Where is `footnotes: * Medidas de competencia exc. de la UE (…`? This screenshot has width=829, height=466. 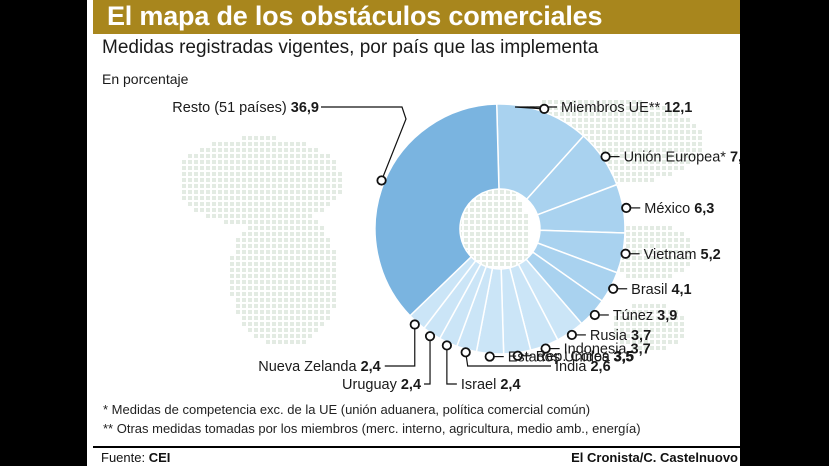 footnotes: * Medidas de competencia exc. de la UE (… is located at coordinates (372, 419).